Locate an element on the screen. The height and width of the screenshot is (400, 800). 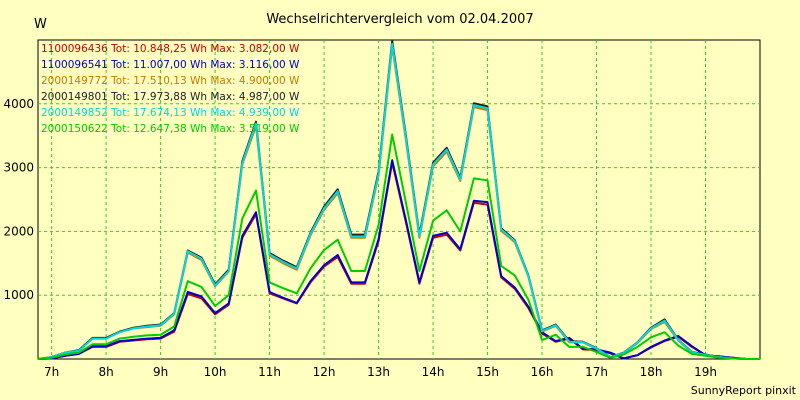
x-tick-label: 13h is located at coordinates (378, 372).